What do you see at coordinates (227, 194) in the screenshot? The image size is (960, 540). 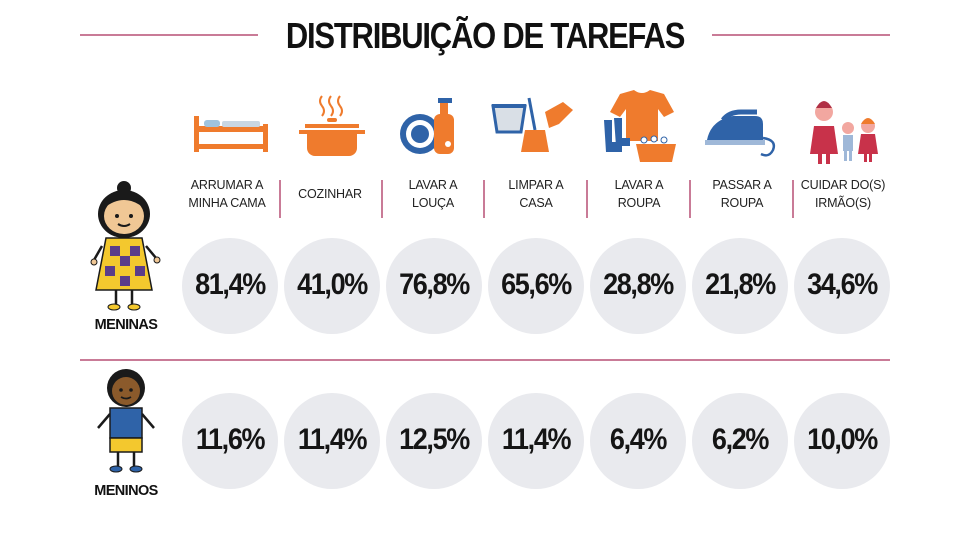 I see `task-label-arrumar: ARRUMAR A MINHA CAMA` at bounding box center [227, 194].